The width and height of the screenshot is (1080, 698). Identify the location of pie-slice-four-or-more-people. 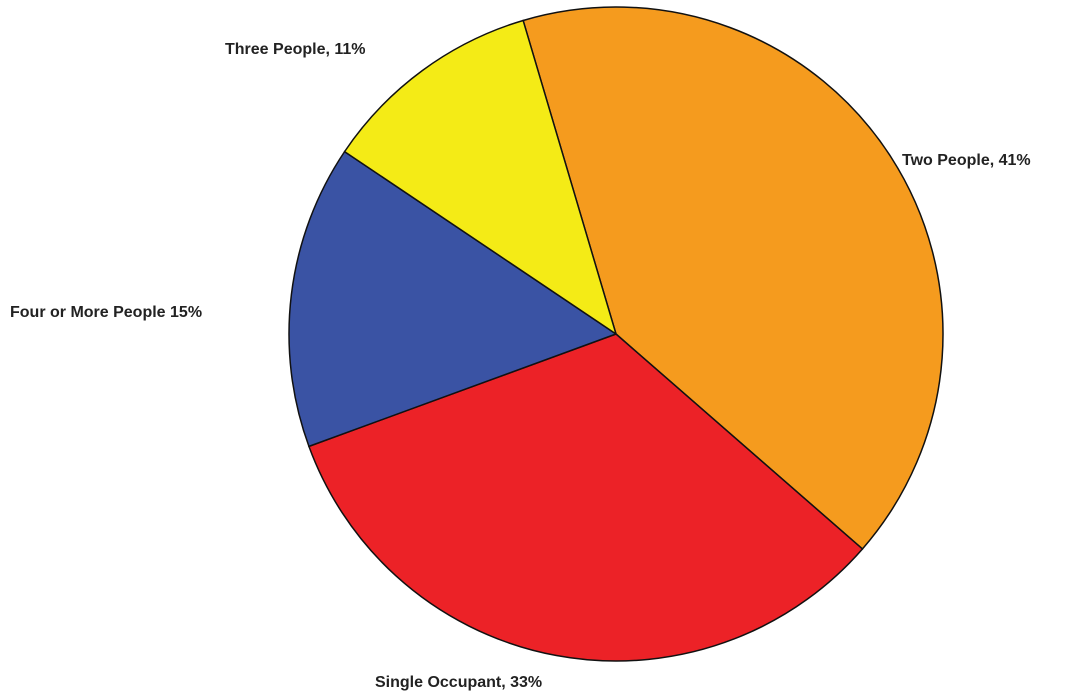
(453, 299).